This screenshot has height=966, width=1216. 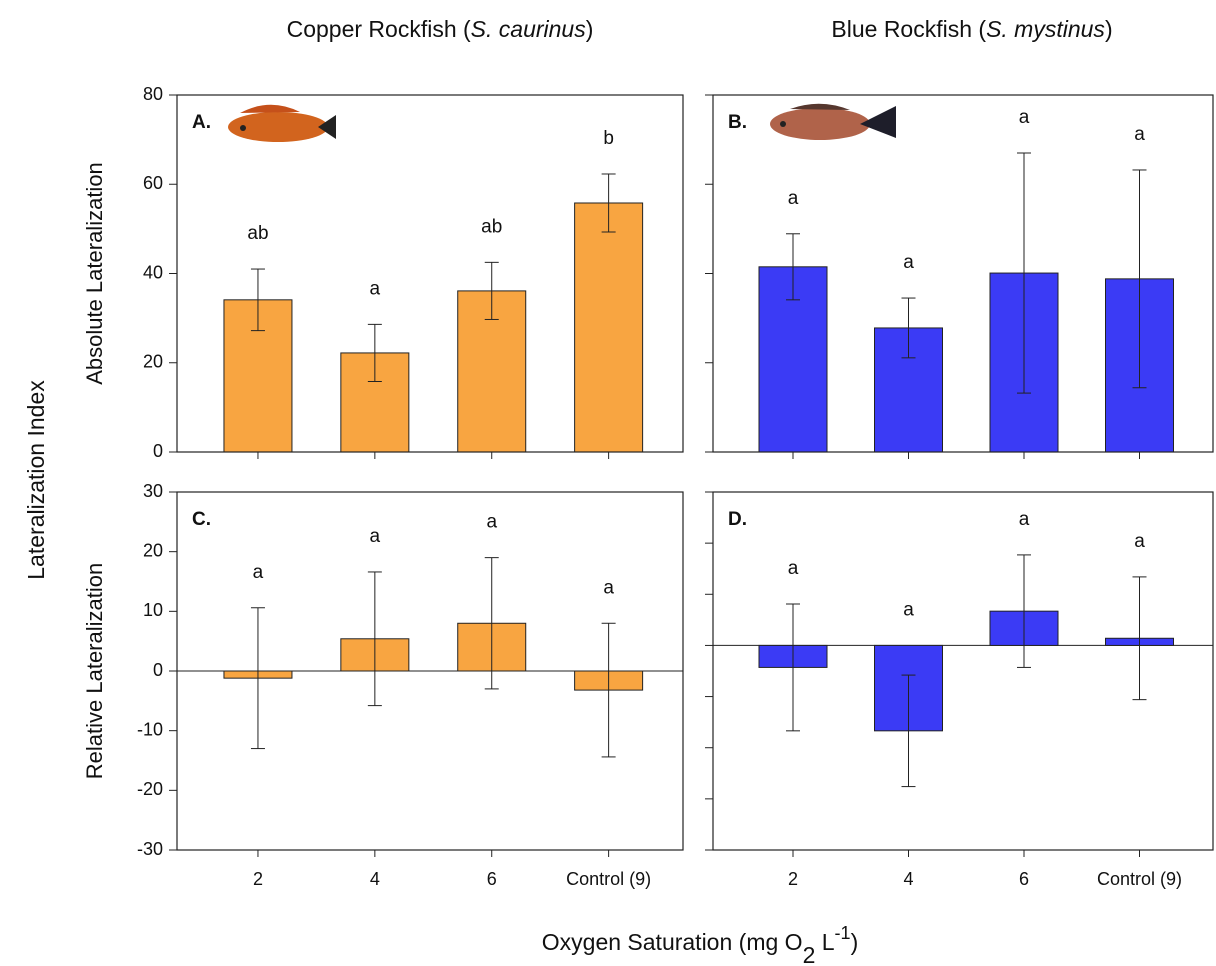 What do you see at coordinates (153, 272) in the screenshot?
I see `y-tick-label: 40` at bounding box center [153, 272].